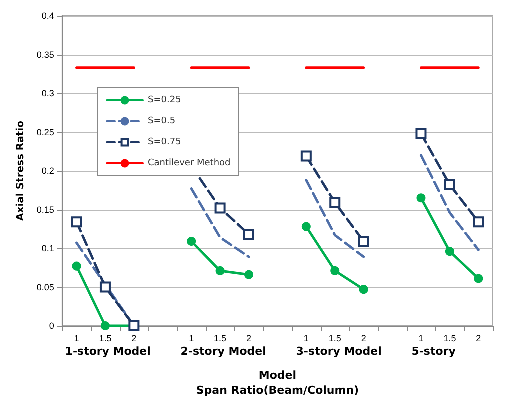 This screenshot has width=507, height=411. Describe the element at coordinates (45, 132) in the screenshot. I see `y-tick-label: 0.25` at that location.